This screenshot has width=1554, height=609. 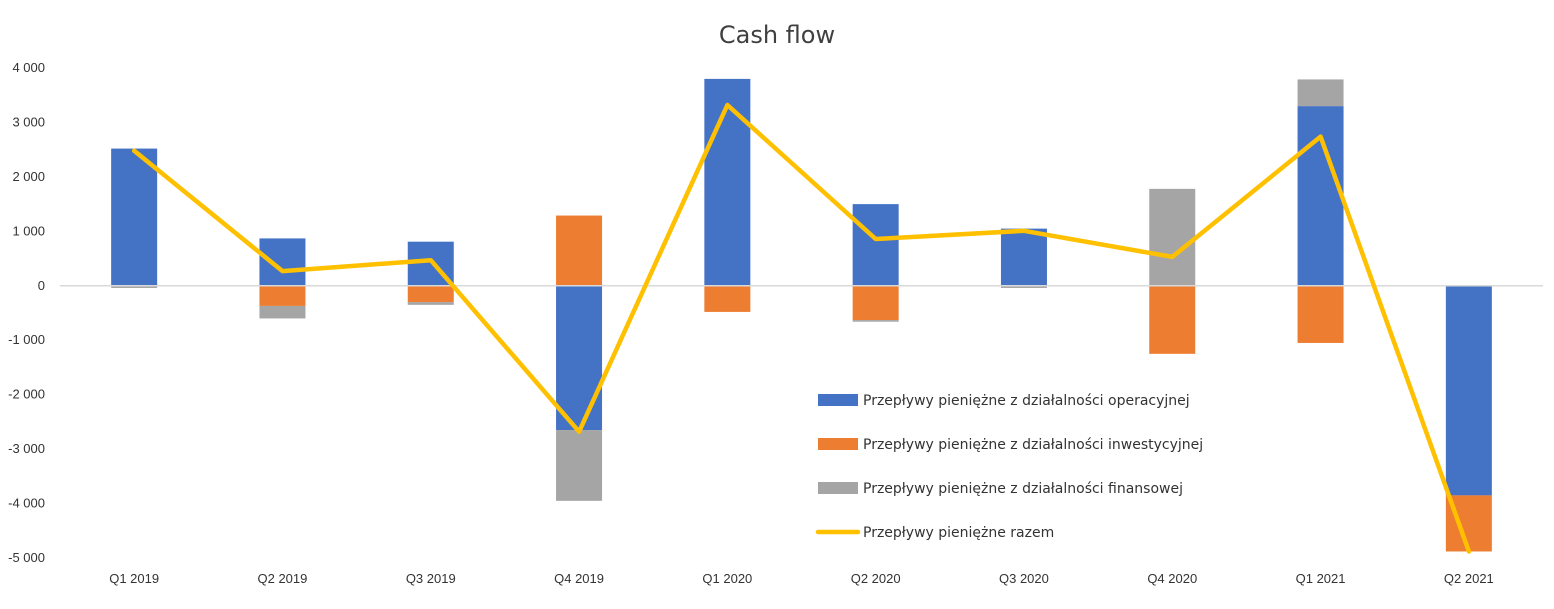 I want to click on x-tick-label: Q2 2019, so click(x=283, y=578).